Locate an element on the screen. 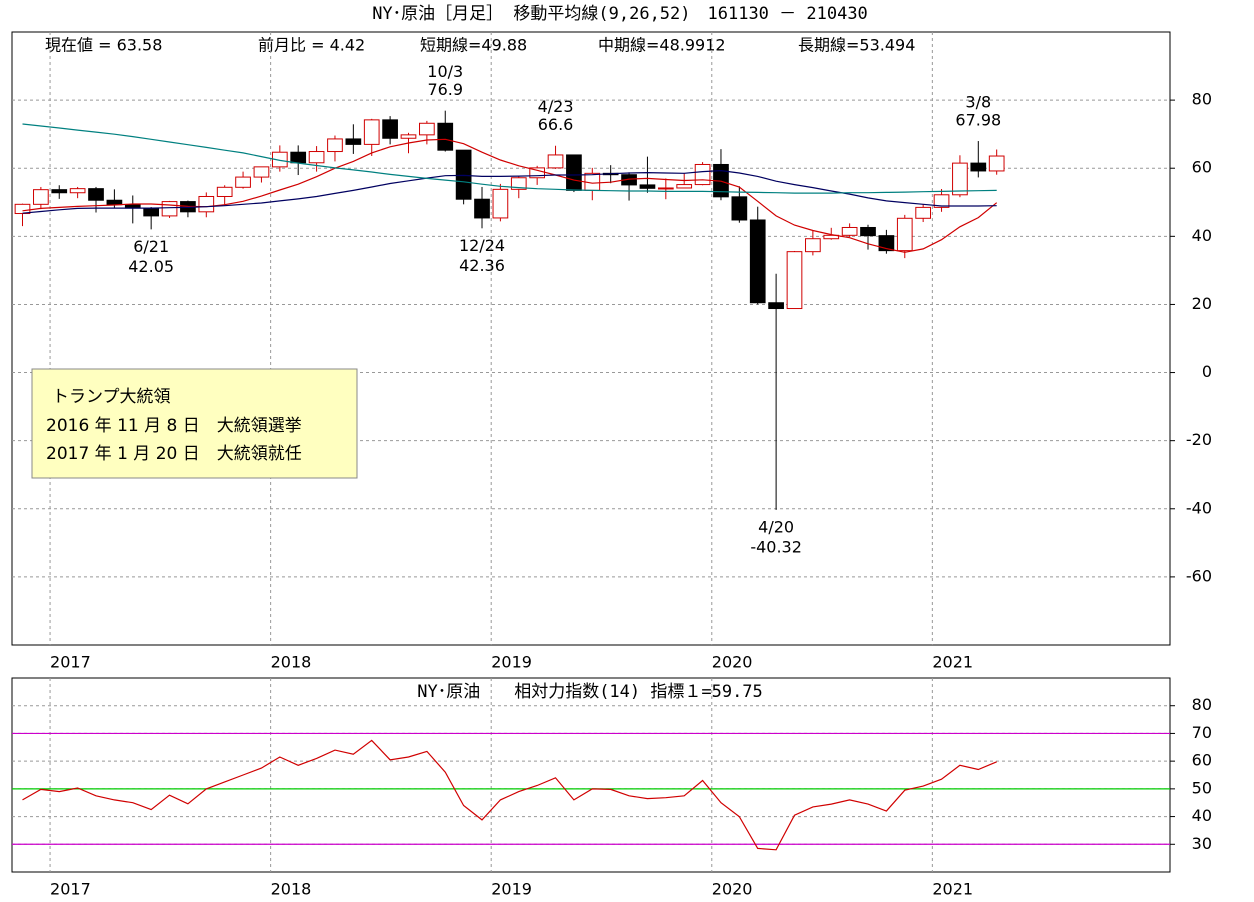 The height and width of the screenshot is (902, 1254). note-line: トランプ大統領 is located at coordinates (111, 397).